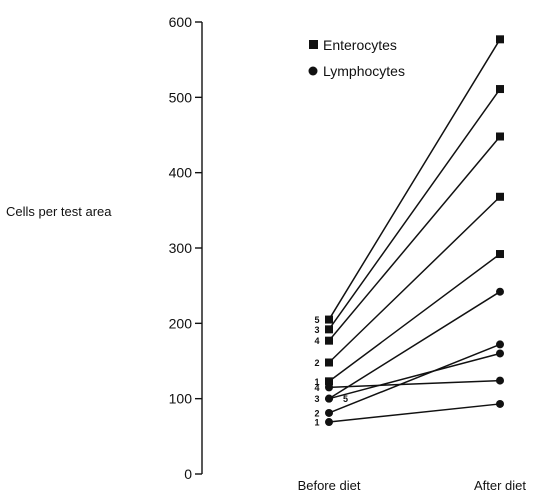 The height and width of the screenshot is (494, 539). Describe the element at coordinates (181, 22) in the screenshot. I see `y-tick-label-600: 600` at that location.